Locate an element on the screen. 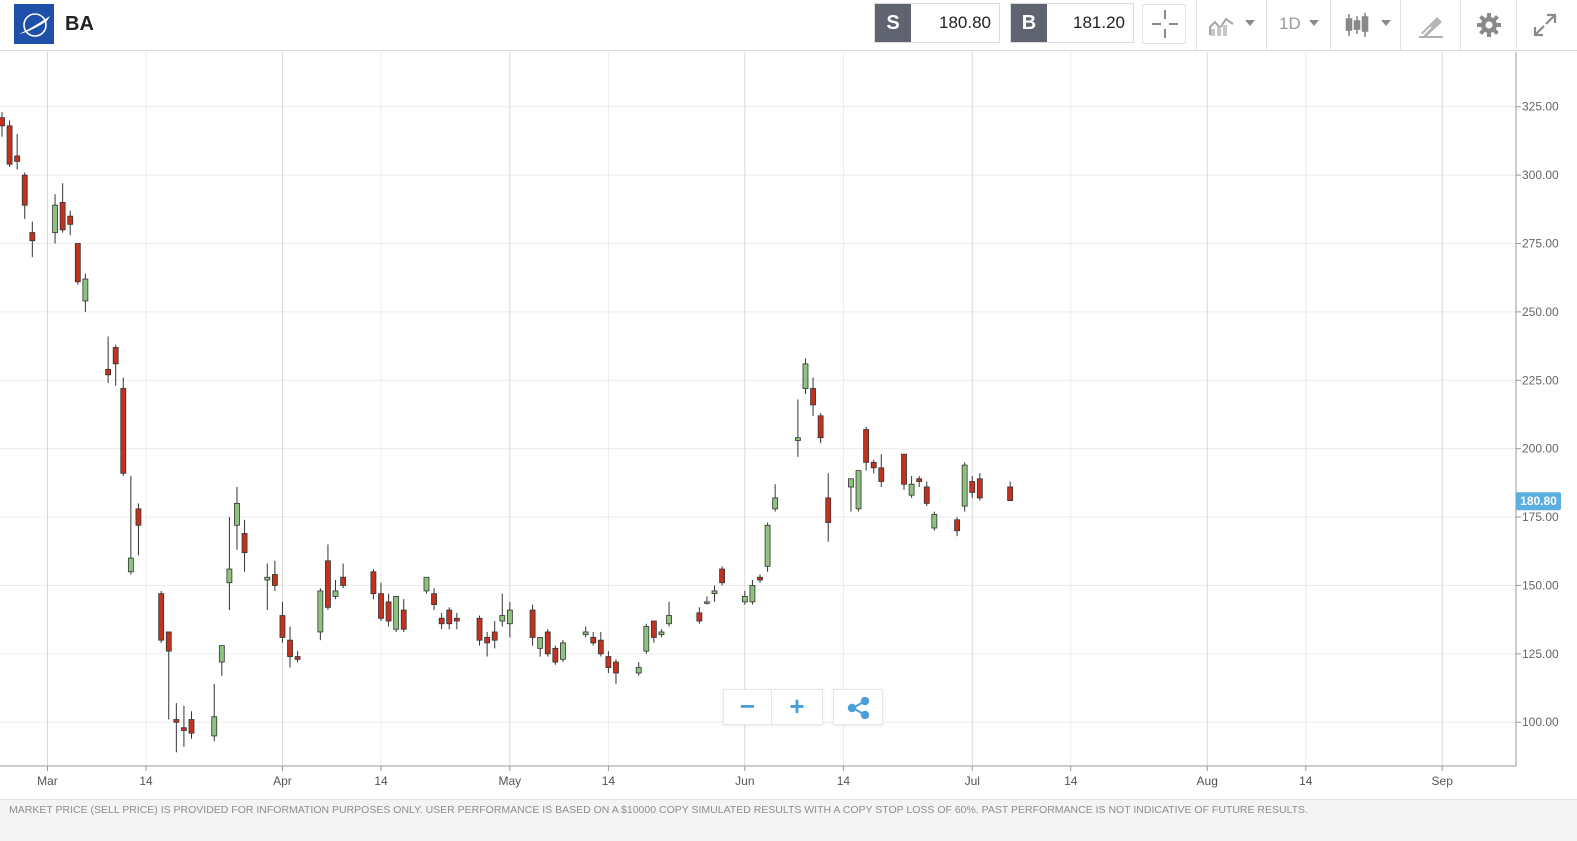 Image resolution: width=1577 pixels, height=841 pixels. share-button is located at coordinates (858, 707).